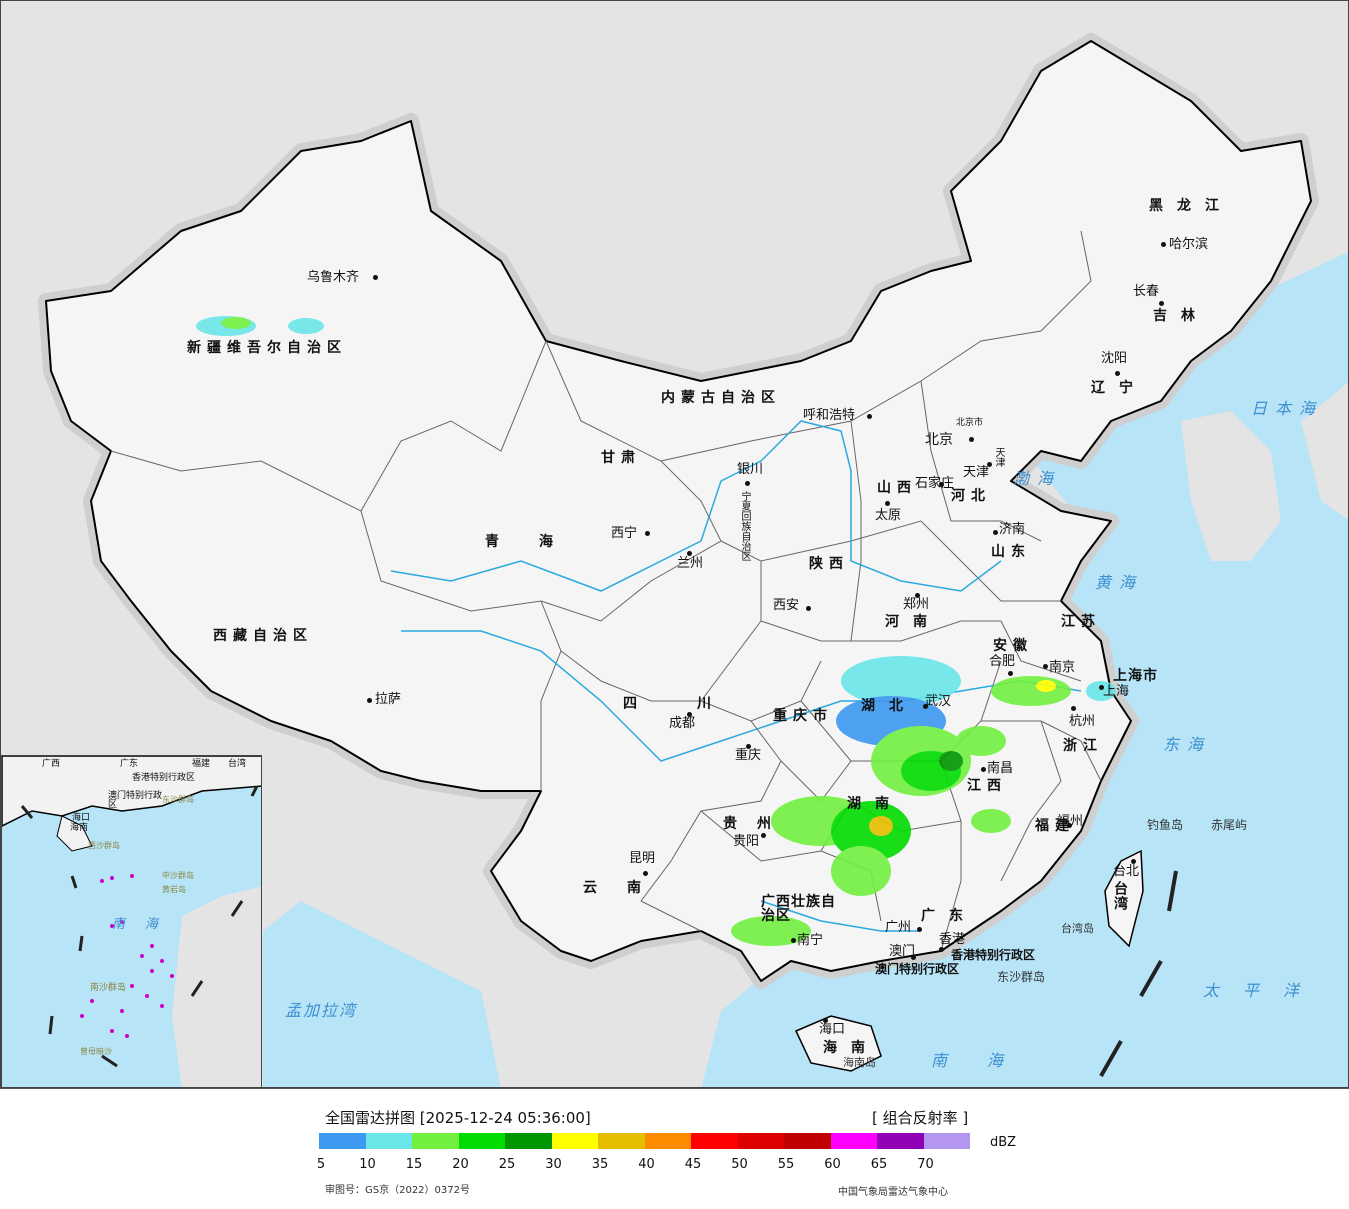  I want to click on scale-tick-label: 55, so click(786, 1164).